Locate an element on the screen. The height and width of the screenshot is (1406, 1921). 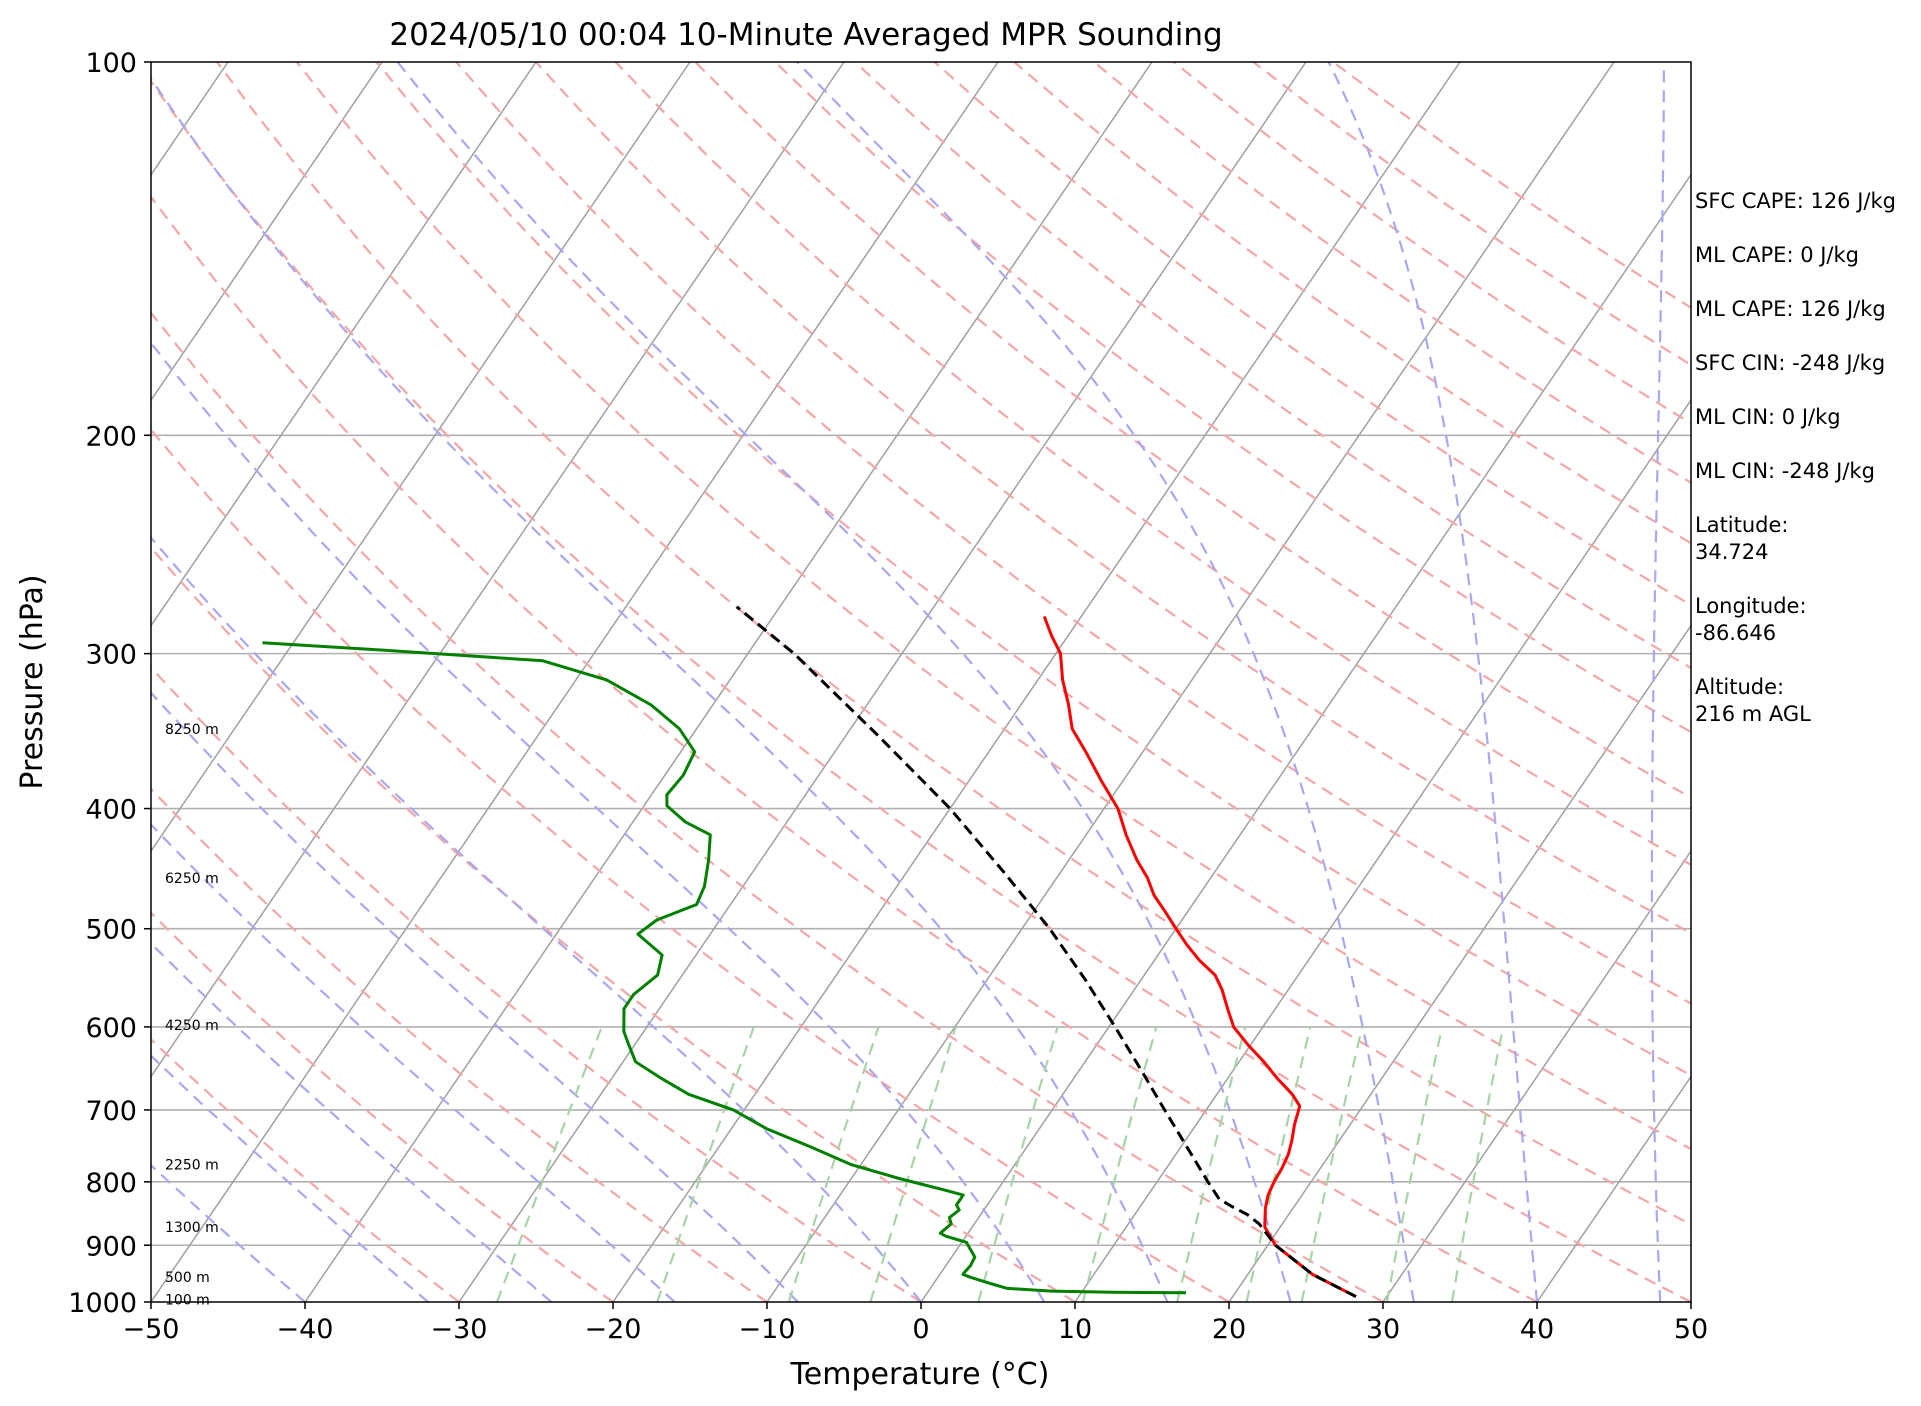
info-item-sfc-cin: SFC CIN: -248 J/kg is located at coordinates (1802, 363).